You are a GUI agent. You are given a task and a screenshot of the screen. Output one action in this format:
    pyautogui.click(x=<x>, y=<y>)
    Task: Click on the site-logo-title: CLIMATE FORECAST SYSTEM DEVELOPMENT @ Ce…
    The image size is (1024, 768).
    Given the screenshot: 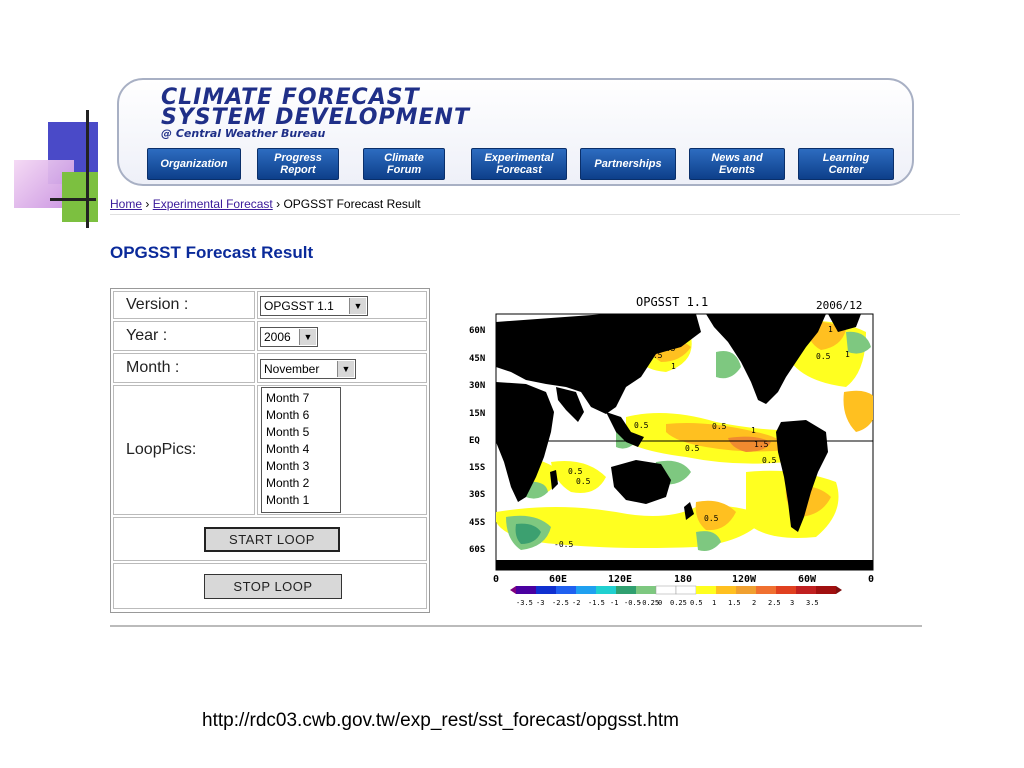 What is the action you would take?
    pyautogui.click(x=315, y=113)
    